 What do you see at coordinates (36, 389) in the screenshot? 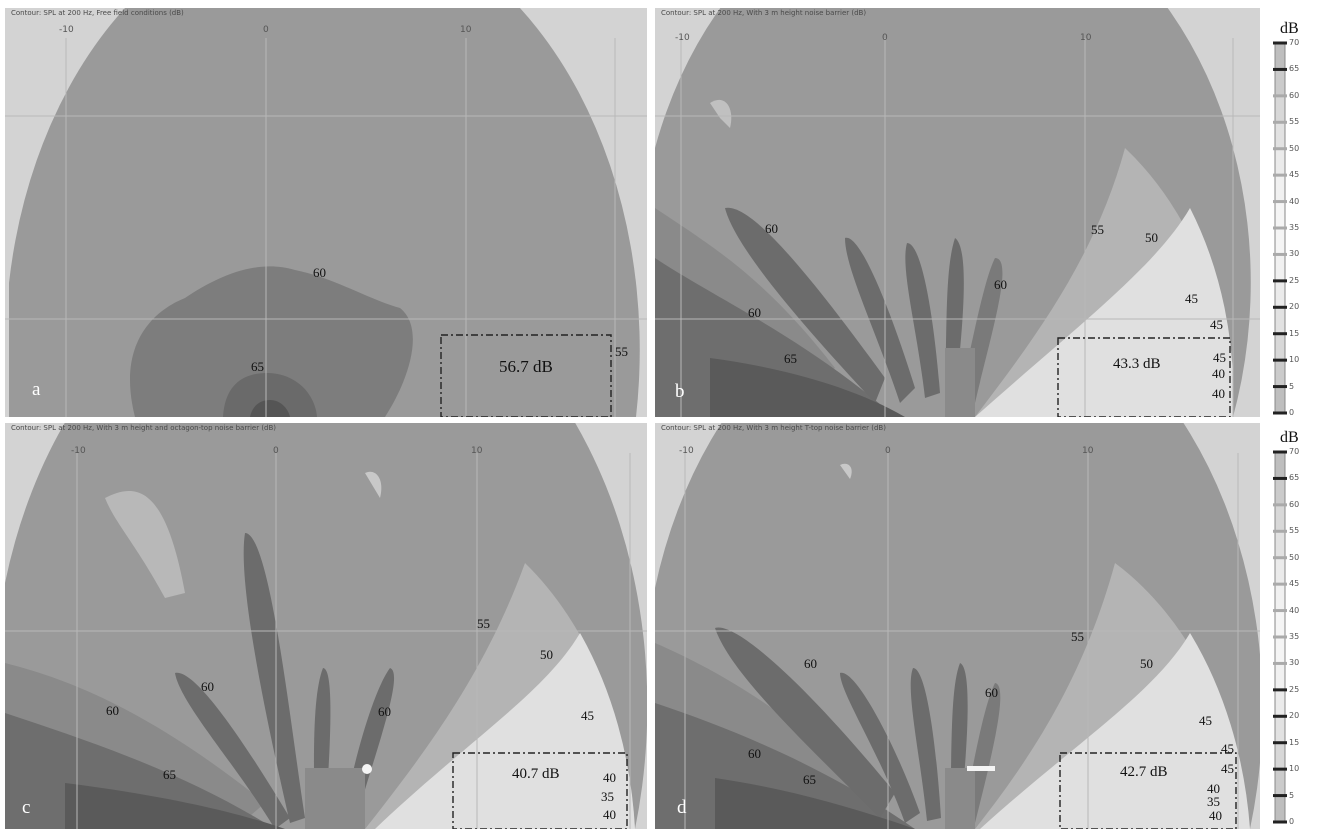
I see `panel-letter: a` at bounding box center [36, 389].